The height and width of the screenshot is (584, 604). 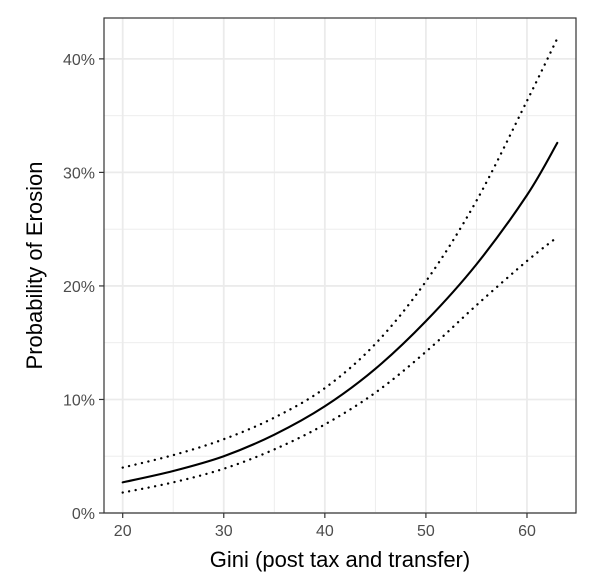 I want to click on x-tick-label: 20, so click(x=123, y=531).